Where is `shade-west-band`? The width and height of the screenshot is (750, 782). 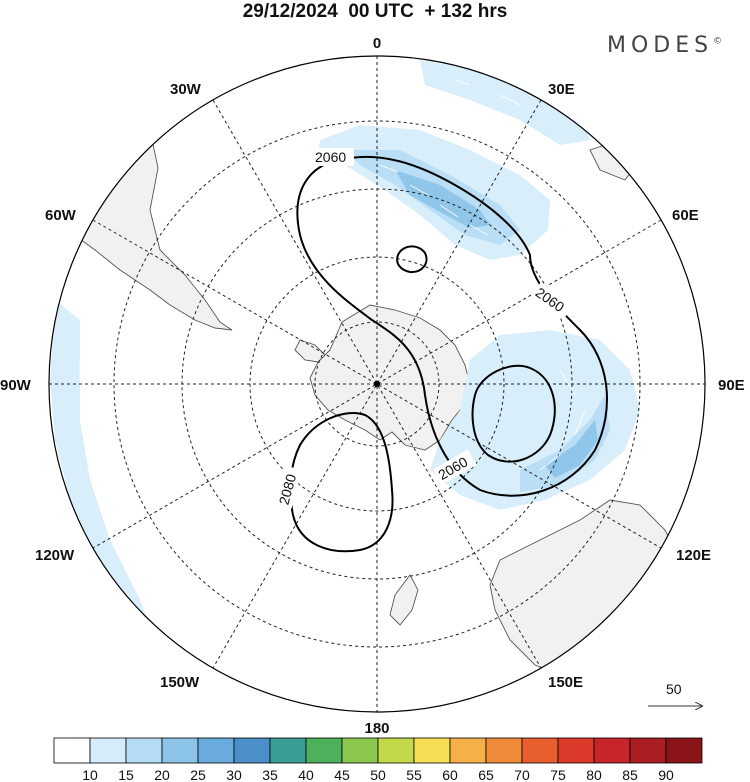
shade-west-band is located at coordinates (105, 480).